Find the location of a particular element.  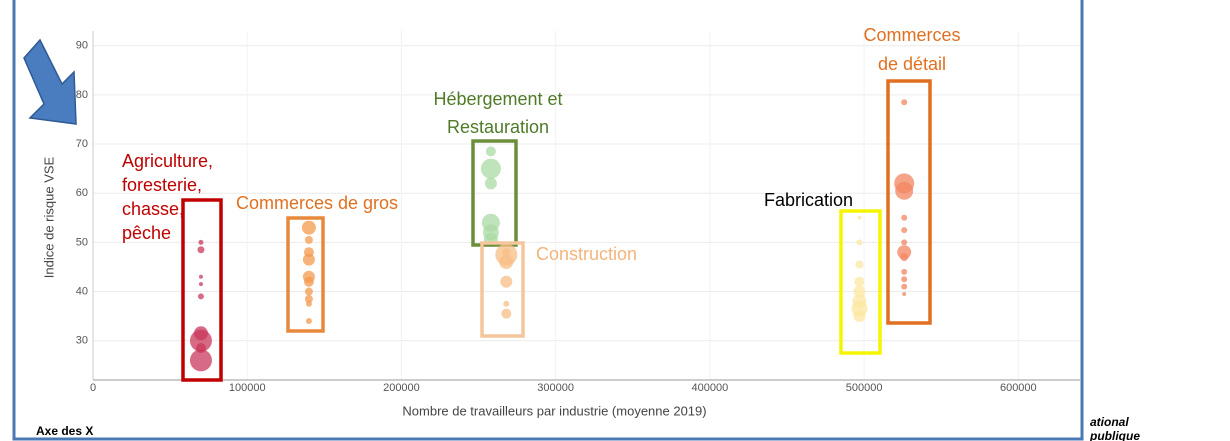

annotation-label: foresterie, is located at coordinates (162, 185).